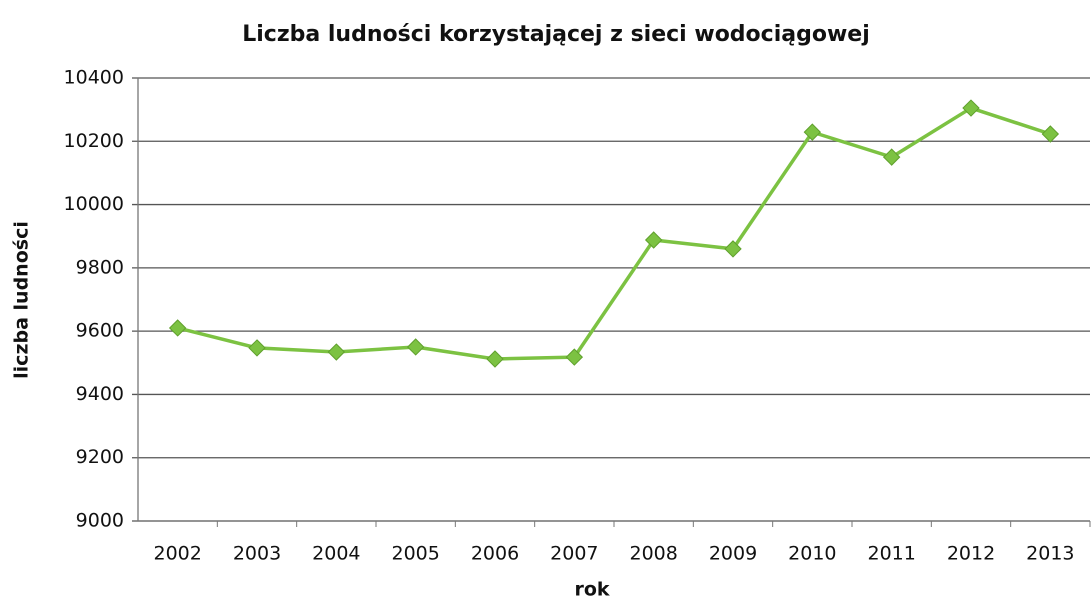 This screenshot has height=603, width=1092. What do you see at coordinates (100, 267) in the screenshot?
I see `y-tick-label: 9800` at bounding box center [100, 267].